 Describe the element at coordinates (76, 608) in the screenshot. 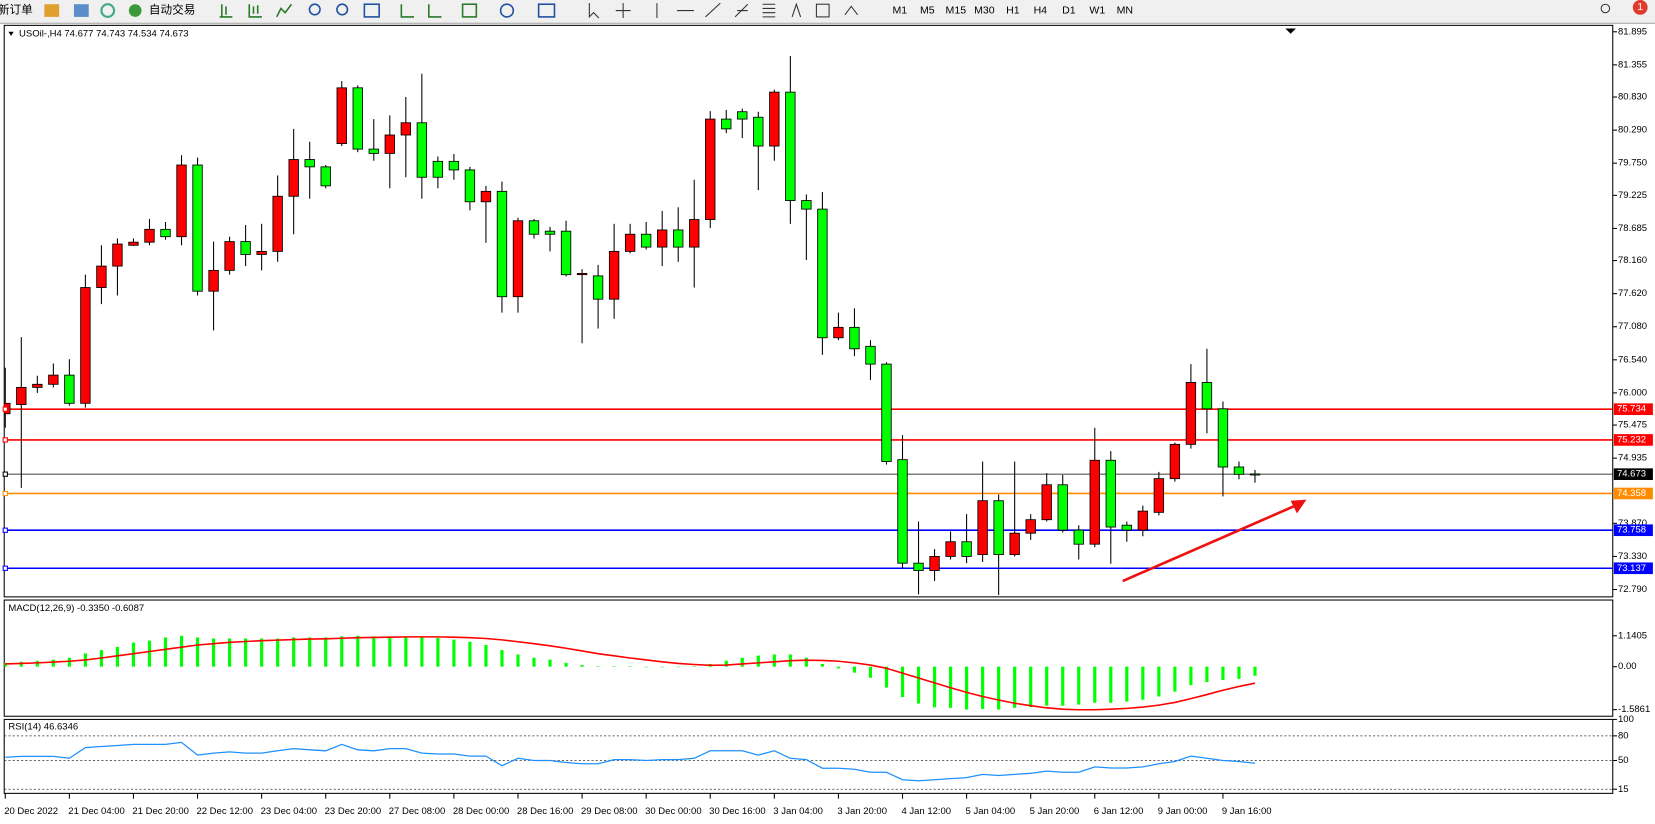

I see `macd-title: MACD(12,26,9) -0.3350 -0.6087` at that location.